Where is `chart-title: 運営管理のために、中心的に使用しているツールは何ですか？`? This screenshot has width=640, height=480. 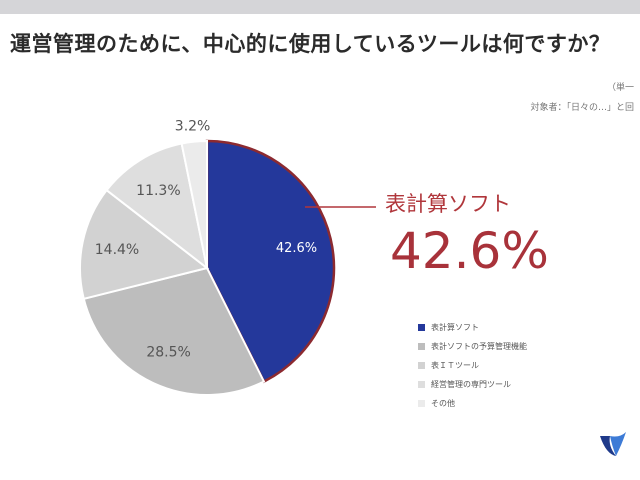
chart-title: 運営管理のために、中心的に使用しているツールは何ですか？ is located at coordinates (310, 44).